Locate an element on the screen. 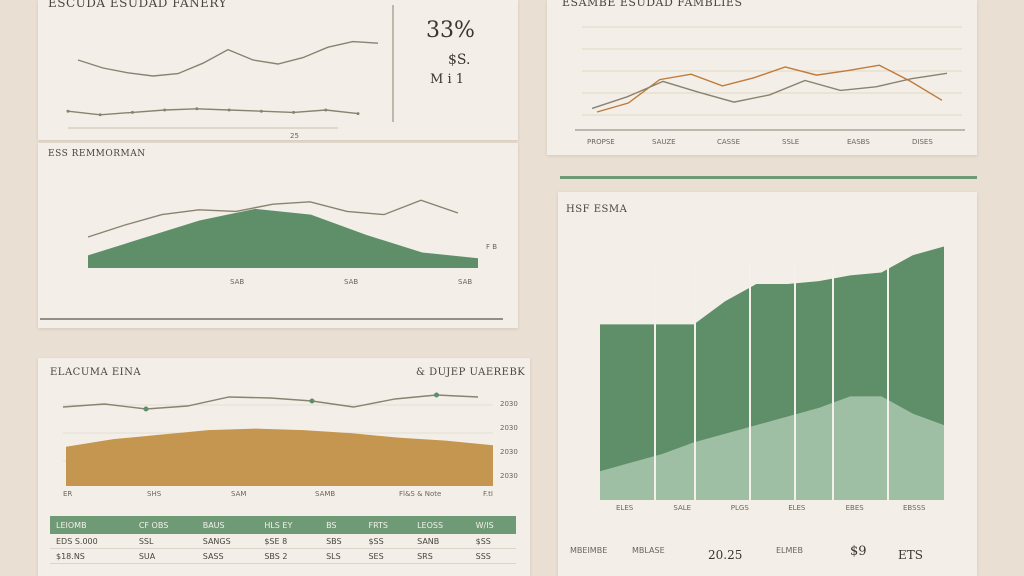 This screenshot has height=576, width=1024. table-cell: SBS is located at coordinates (341, 541).